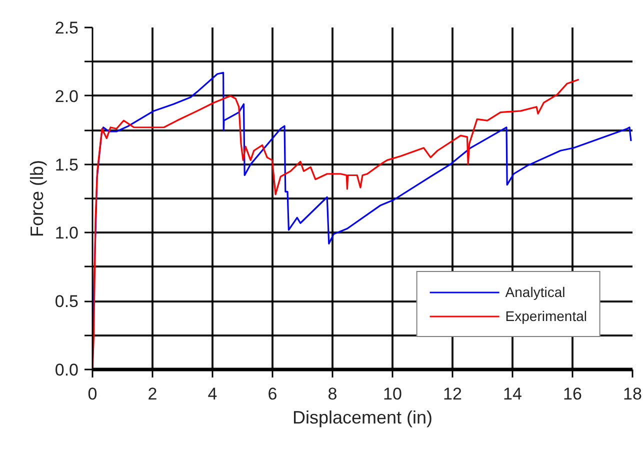 The height and width of the screenshot is (450, 643). What do you see at coordinates (66, 164) in the screenshot?
I see `y-tick-label: 1.5` at bounding box center [66, 164].